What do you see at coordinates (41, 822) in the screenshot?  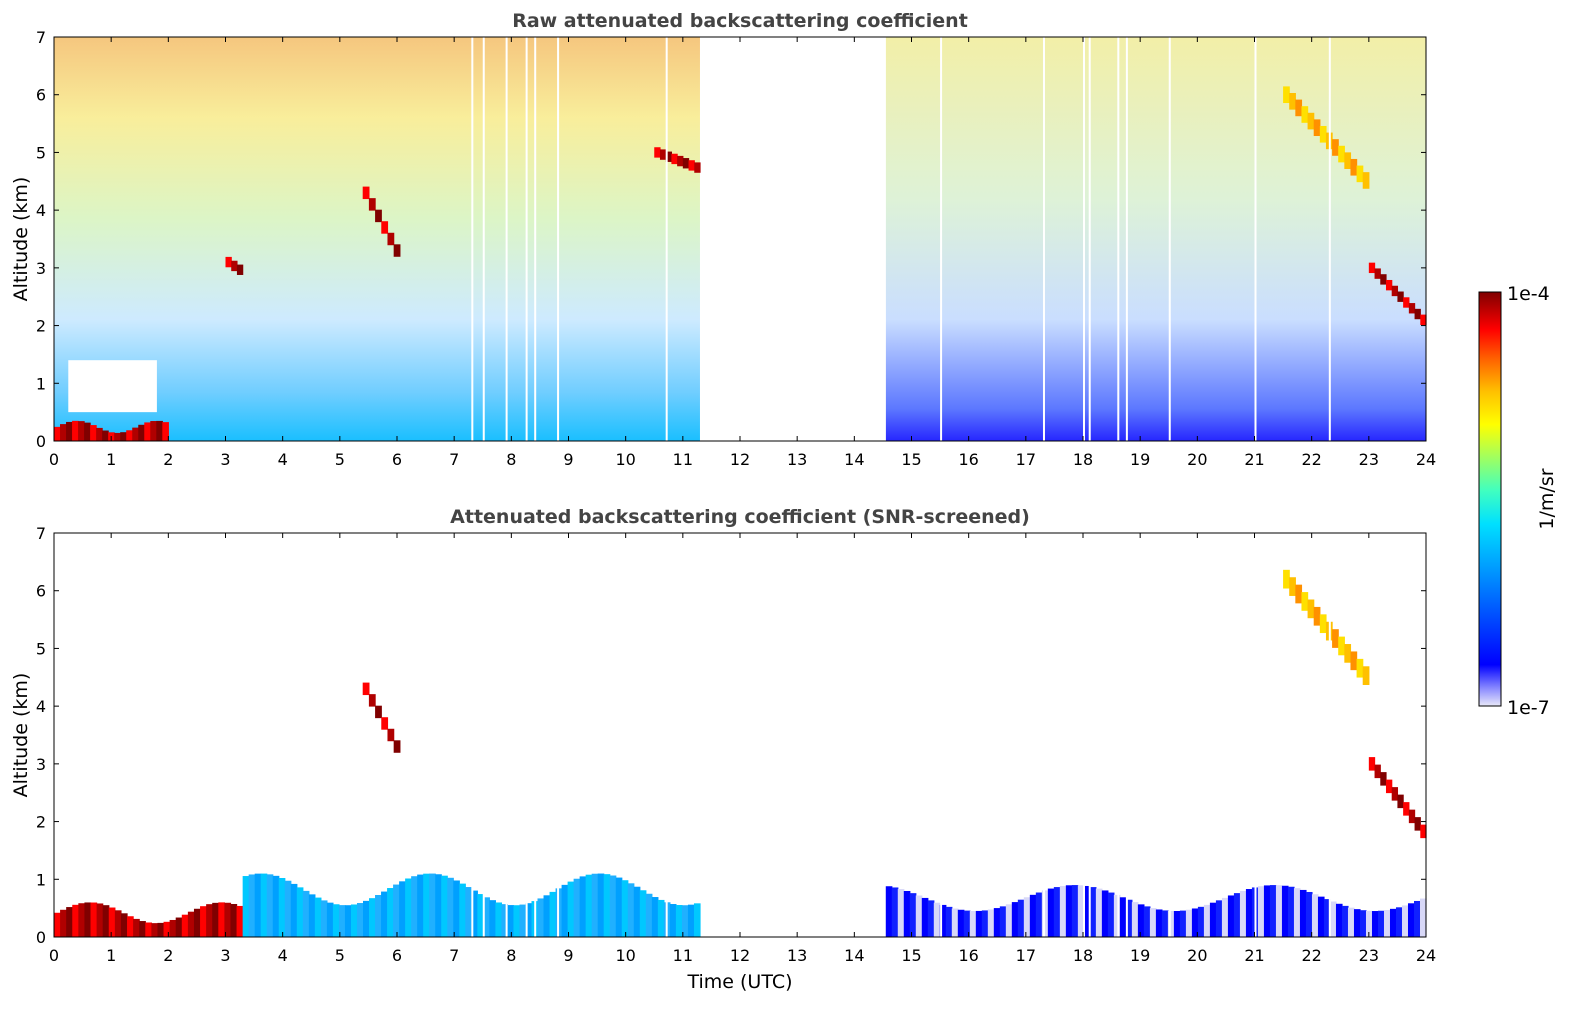 I see `y-tick-label: 2` at bounding box center [41, 822].